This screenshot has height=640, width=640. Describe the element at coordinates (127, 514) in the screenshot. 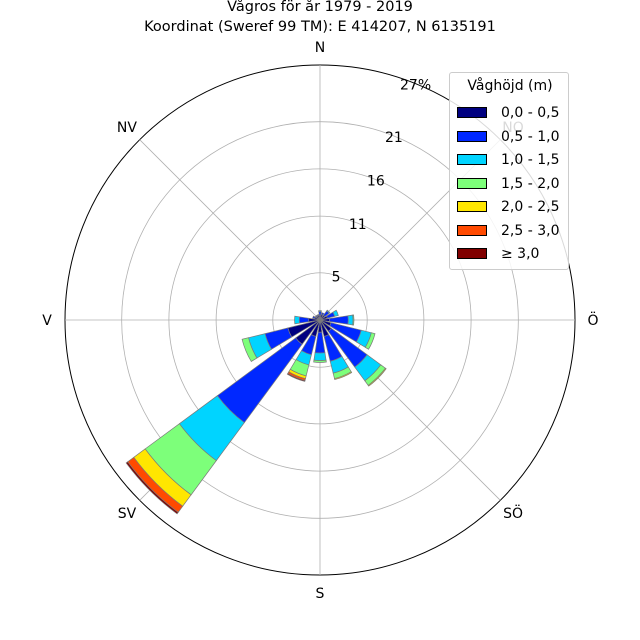

I see `direction-label: SV` at that location.